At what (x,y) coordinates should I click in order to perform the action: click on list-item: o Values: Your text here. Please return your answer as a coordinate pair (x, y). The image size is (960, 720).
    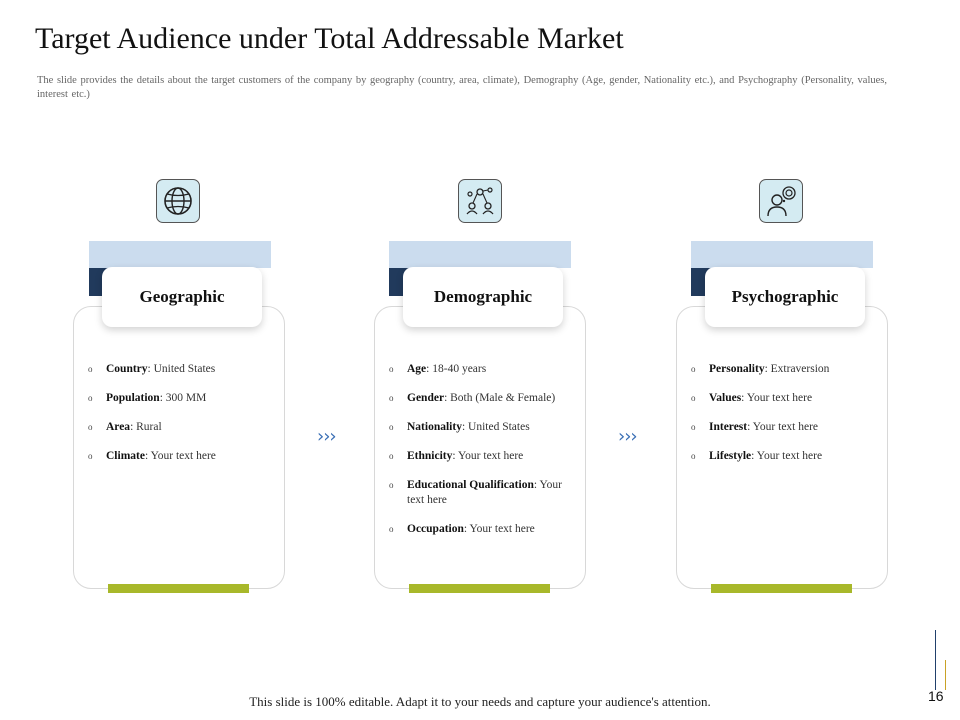
    Looking at the image, I should click on (752, 398).